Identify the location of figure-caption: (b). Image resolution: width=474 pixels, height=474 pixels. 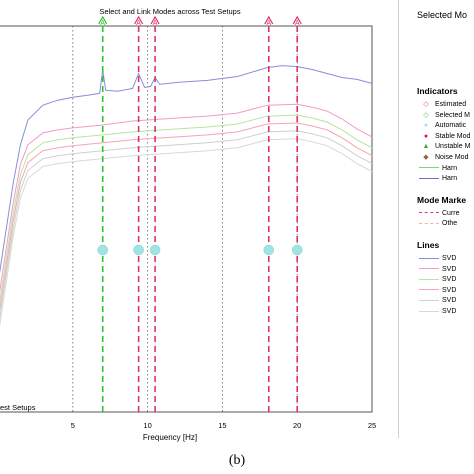
(237, 460).